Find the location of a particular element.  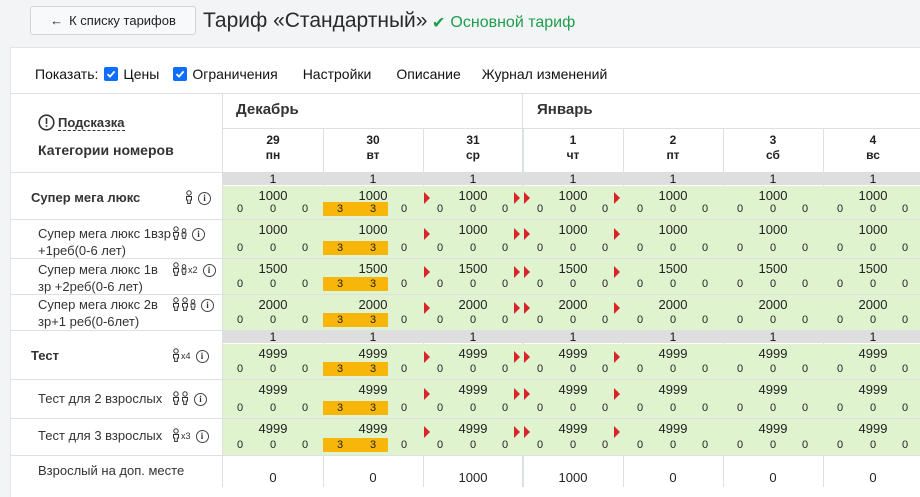

restriction-value: 3 is located at coordinates (373, 369).